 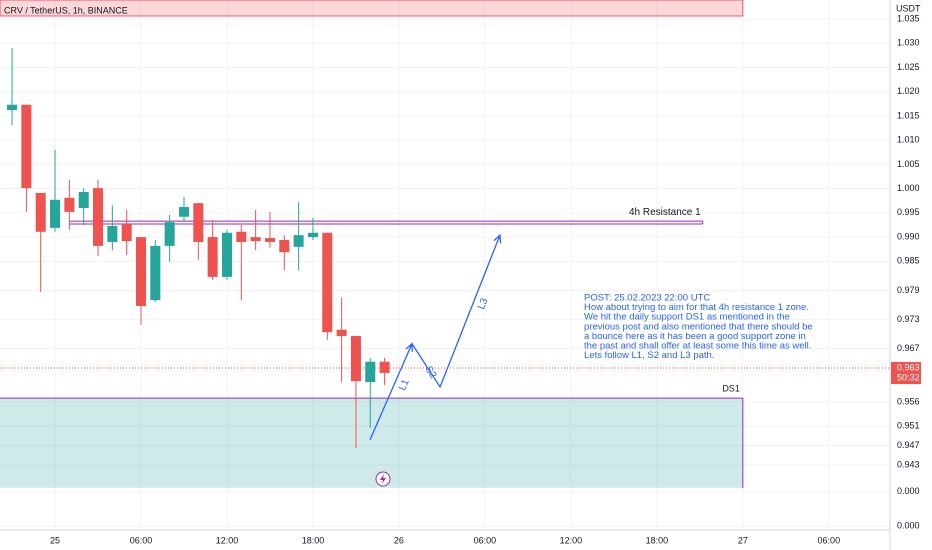 What do you see at coordinates (649, 355) in the screenshot?
I see `note-line: Lets follow L1, S2 and L3 path.` at bounding box center [649, 355].